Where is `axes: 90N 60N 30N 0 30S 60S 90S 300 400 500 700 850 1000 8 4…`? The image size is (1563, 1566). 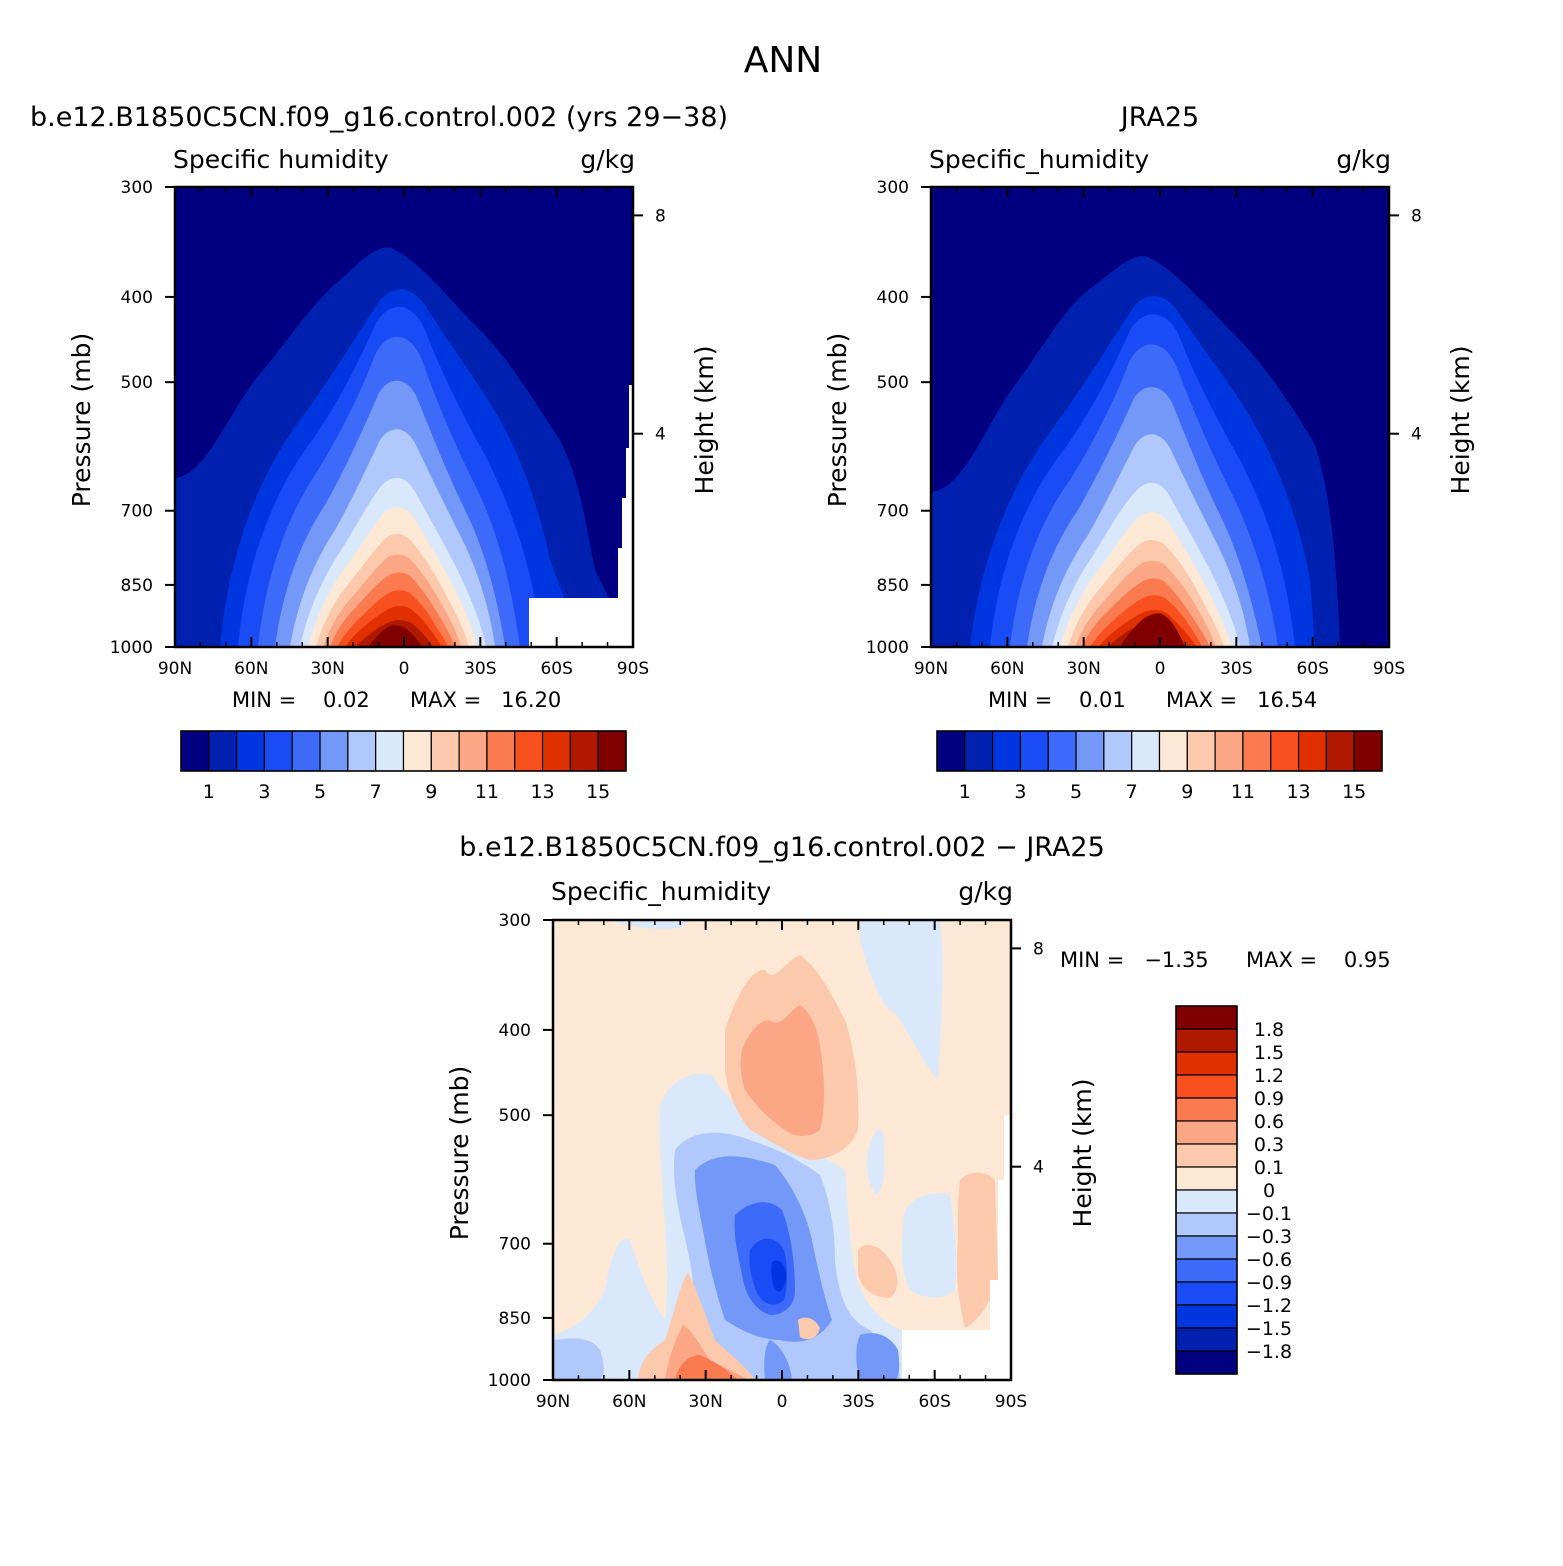
axes: 90N 60N 30N 0 30S 60S 90S 300 400 500 700 850 1000 8 4… is located at coordinates (1149, 428).